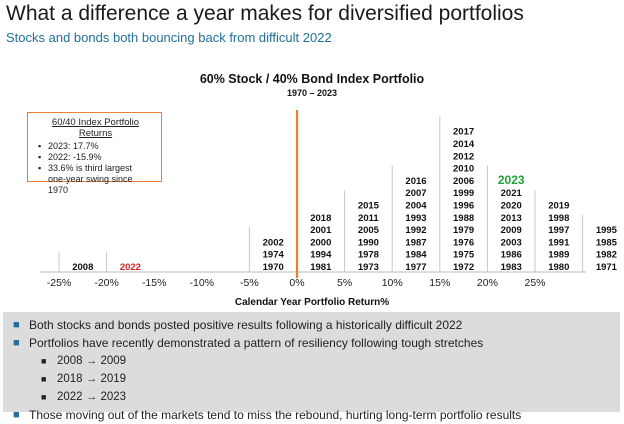  I want to click on takeaway-text: 2022 → 2023, so click(92, 397).